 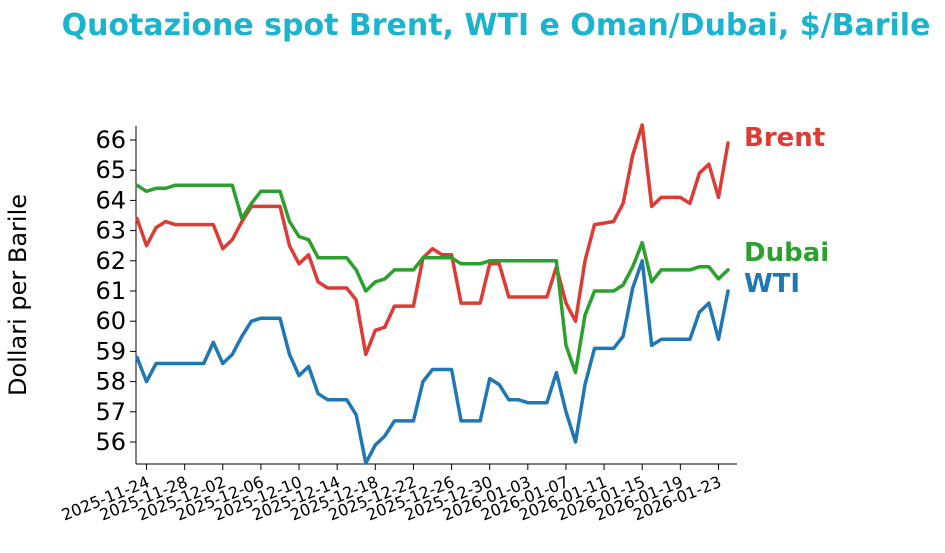 I want to click on series-label-dubai: Dubai, so click(x=786, y=253).